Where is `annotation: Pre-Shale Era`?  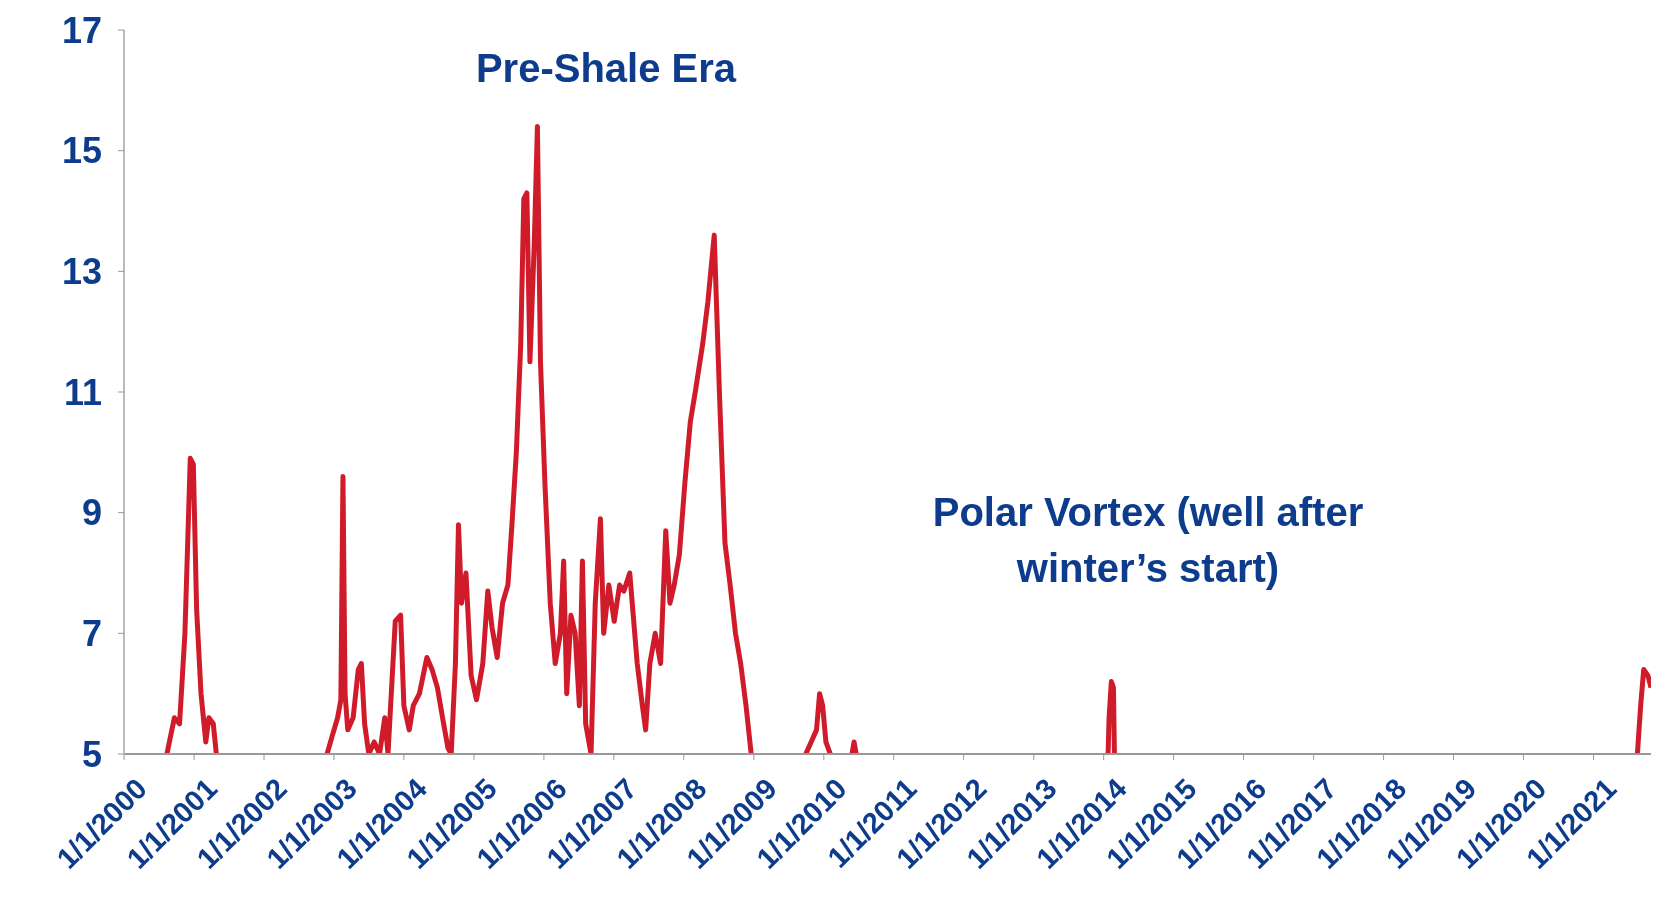 annotation: Pre-Shale Era is located at coordinates (606, 68).